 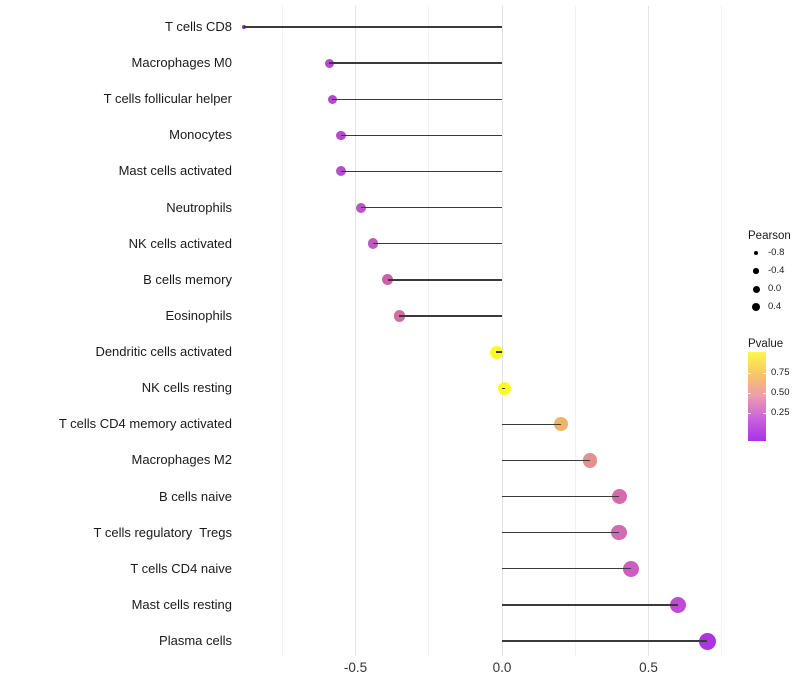 What do you see at coordinates (187, 279) in the screenshot?
I see `category-label: B cells memory` at bounding box center [187, 279].